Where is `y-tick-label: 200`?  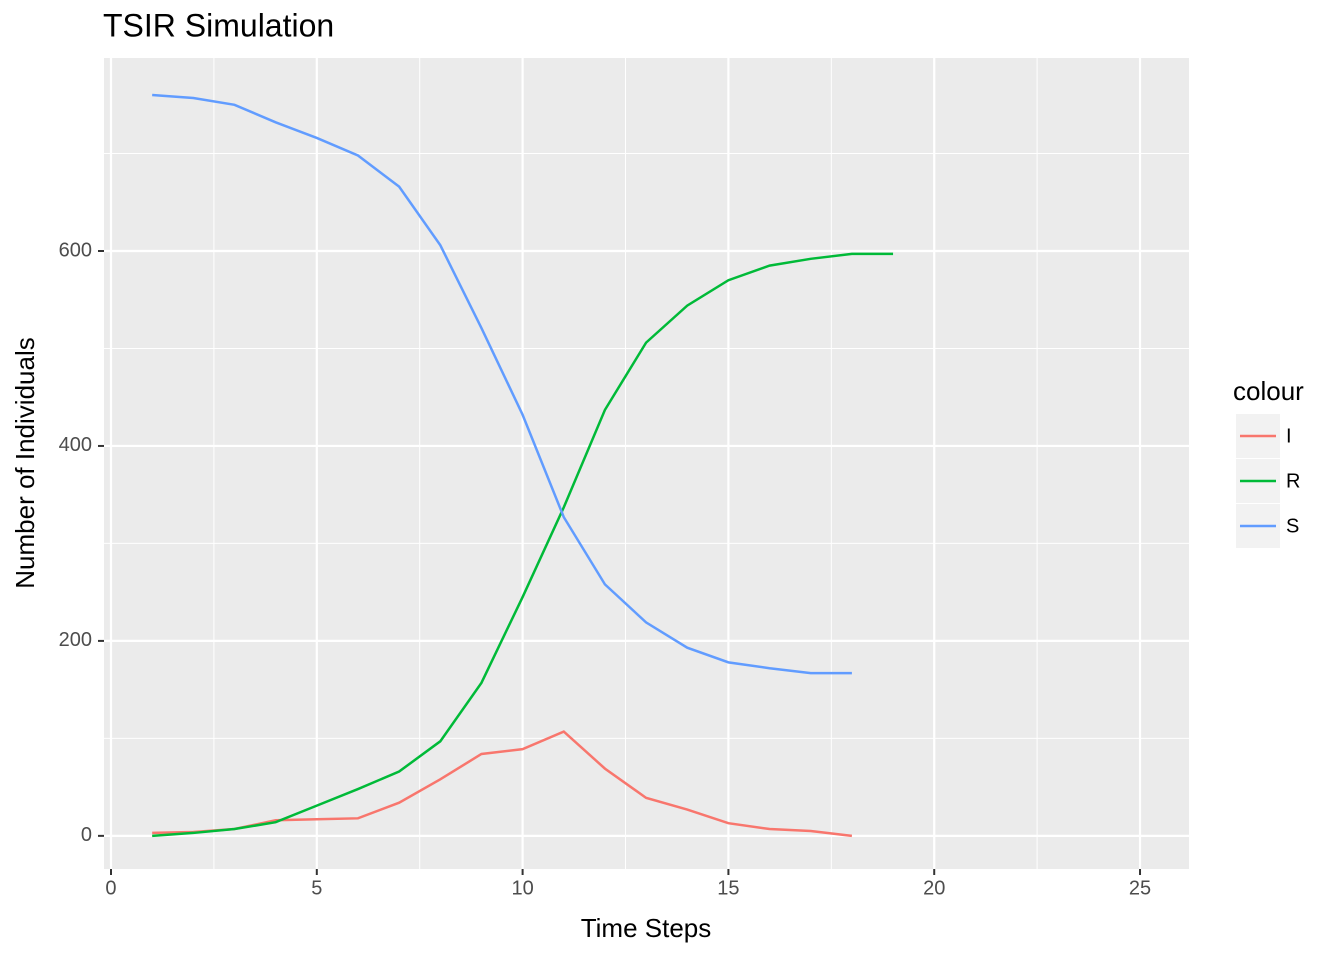
y-tick-label: 200 is located at coordinates (75, 640).